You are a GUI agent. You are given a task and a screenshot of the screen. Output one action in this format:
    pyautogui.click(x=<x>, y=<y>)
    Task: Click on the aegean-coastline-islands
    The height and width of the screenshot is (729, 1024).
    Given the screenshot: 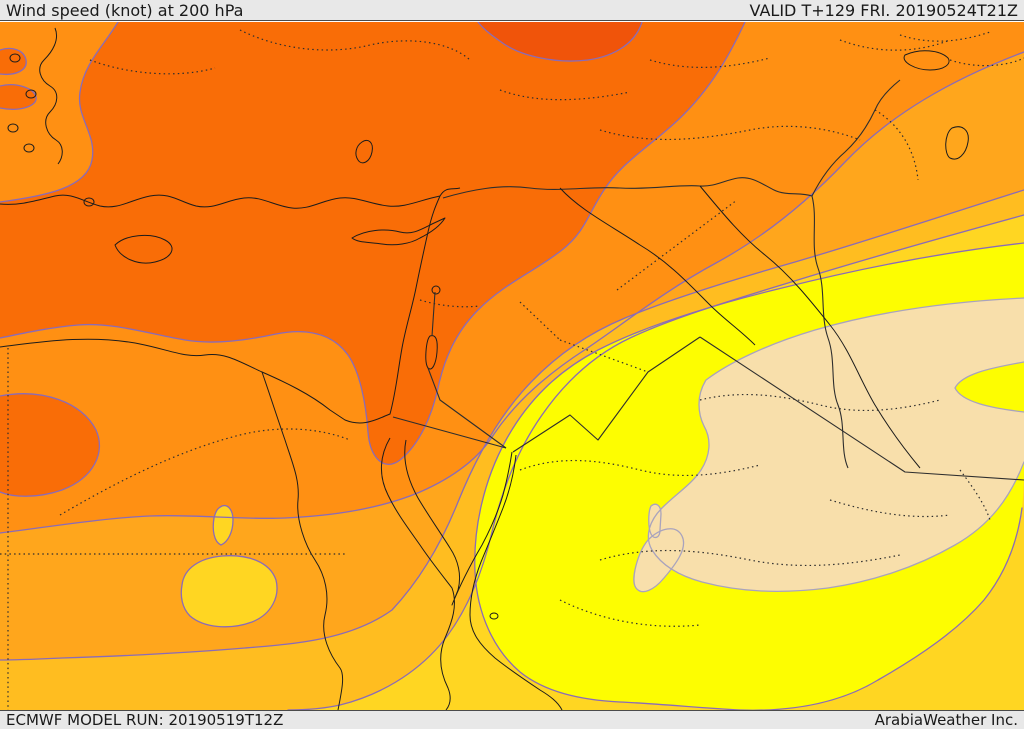 What is the action you would take?
    pyautogui.click(x=90, y=145)
    